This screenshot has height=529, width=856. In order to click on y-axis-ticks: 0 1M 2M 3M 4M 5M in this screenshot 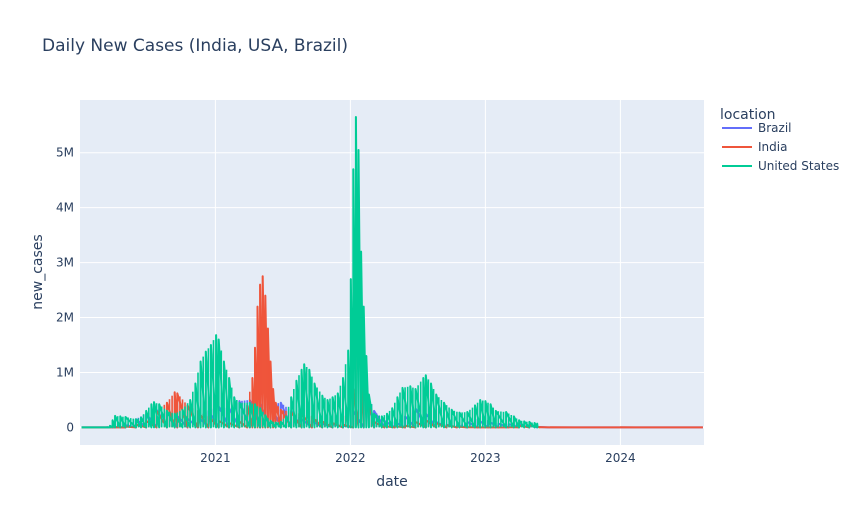, I will do `click(65, 290)`.